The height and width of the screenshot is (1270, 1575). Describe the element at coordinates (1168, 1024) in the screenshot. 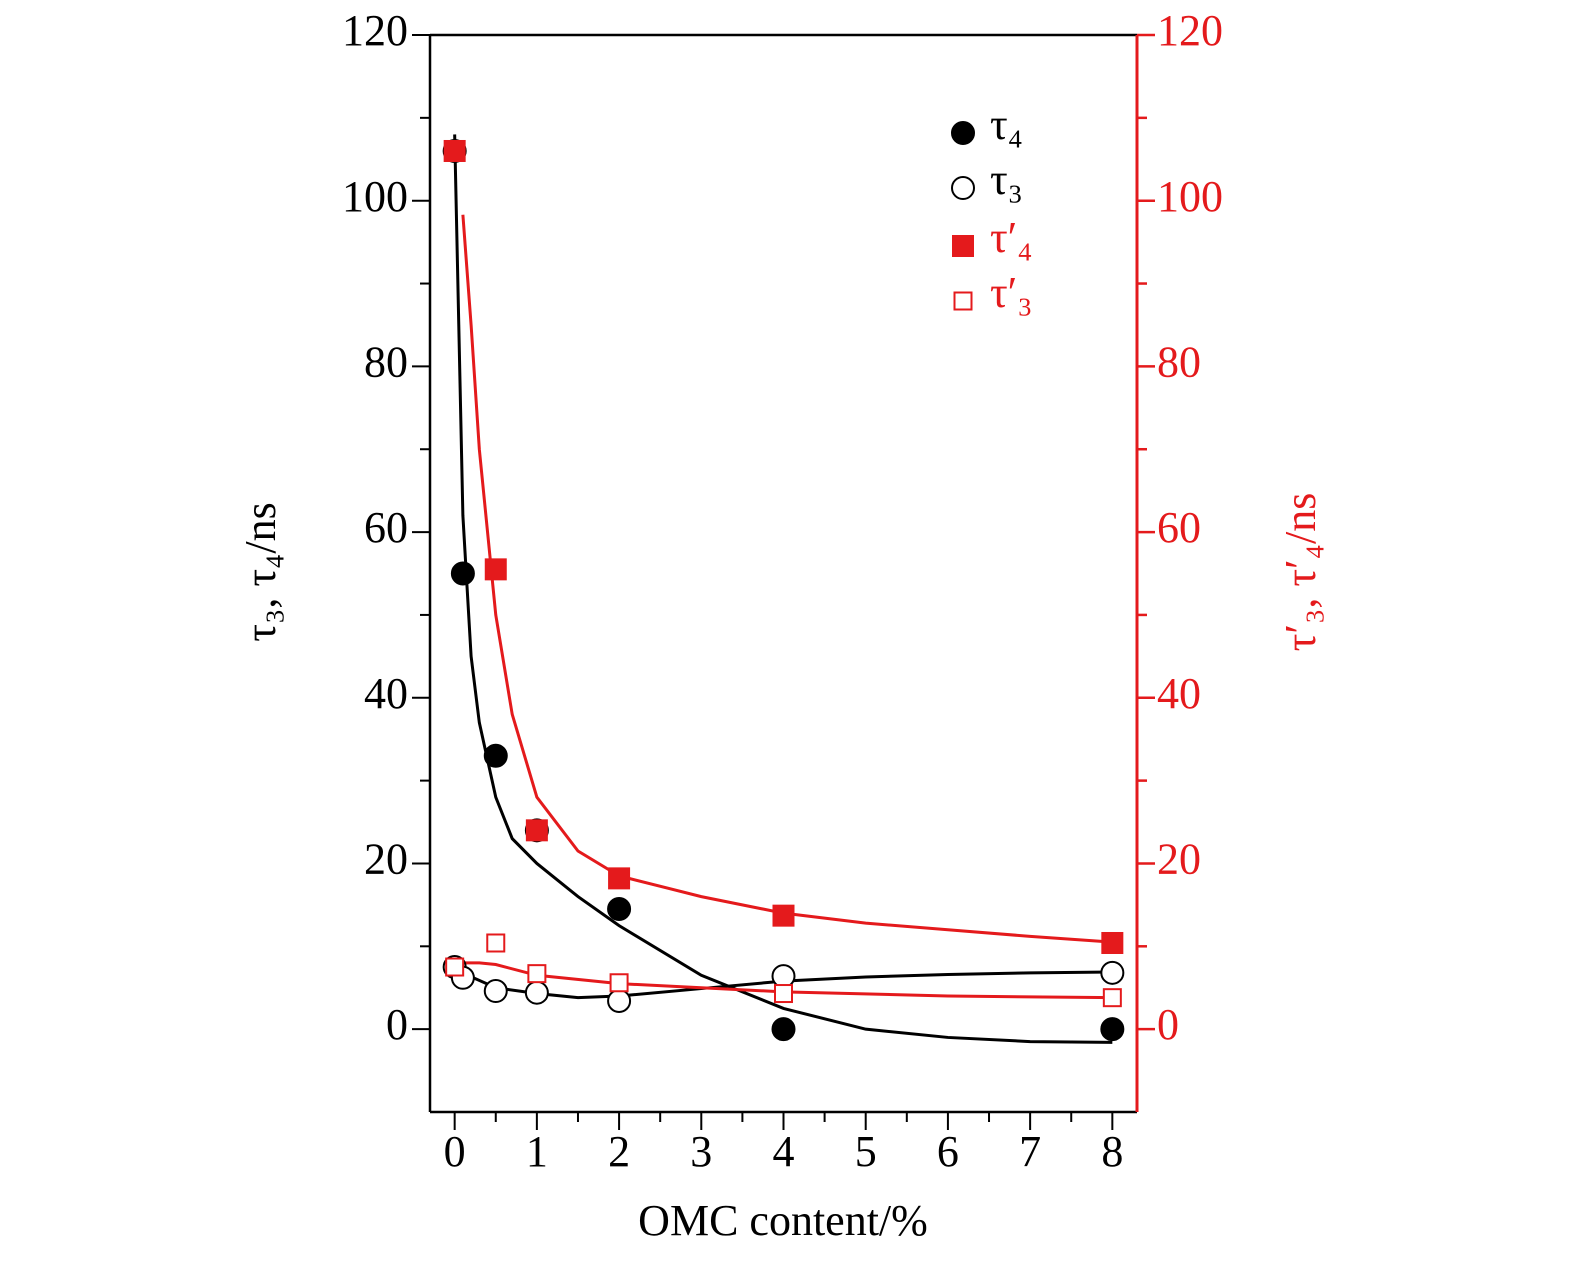

I see `y2-tick-label: 0` at that location.